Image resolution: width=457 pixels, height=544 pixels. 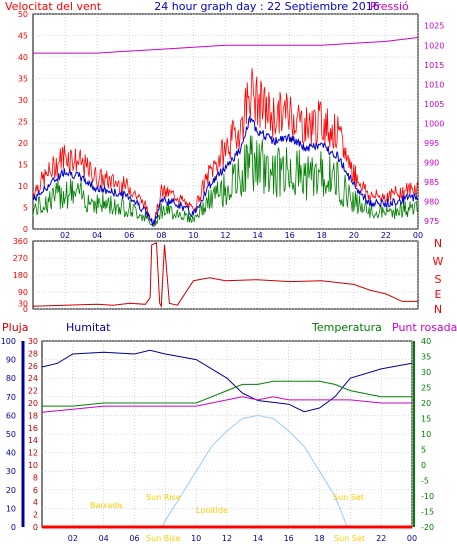 What do you see at coordinates (431, 182) in the screenshot?
I see `pressure-tick-2: 985` at bounding box center [431, 182].